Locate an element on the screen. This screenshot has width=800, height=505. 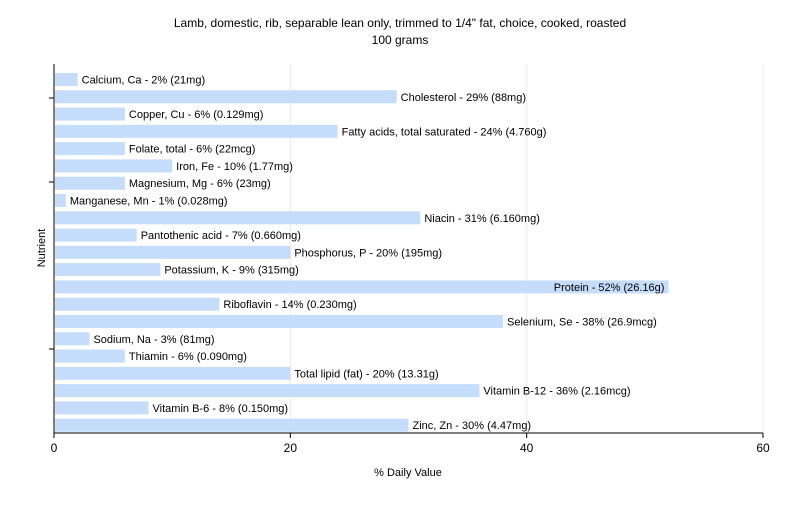
data-label: Potassium, K - 9% (315mg) is located at coordinates (231, 271).